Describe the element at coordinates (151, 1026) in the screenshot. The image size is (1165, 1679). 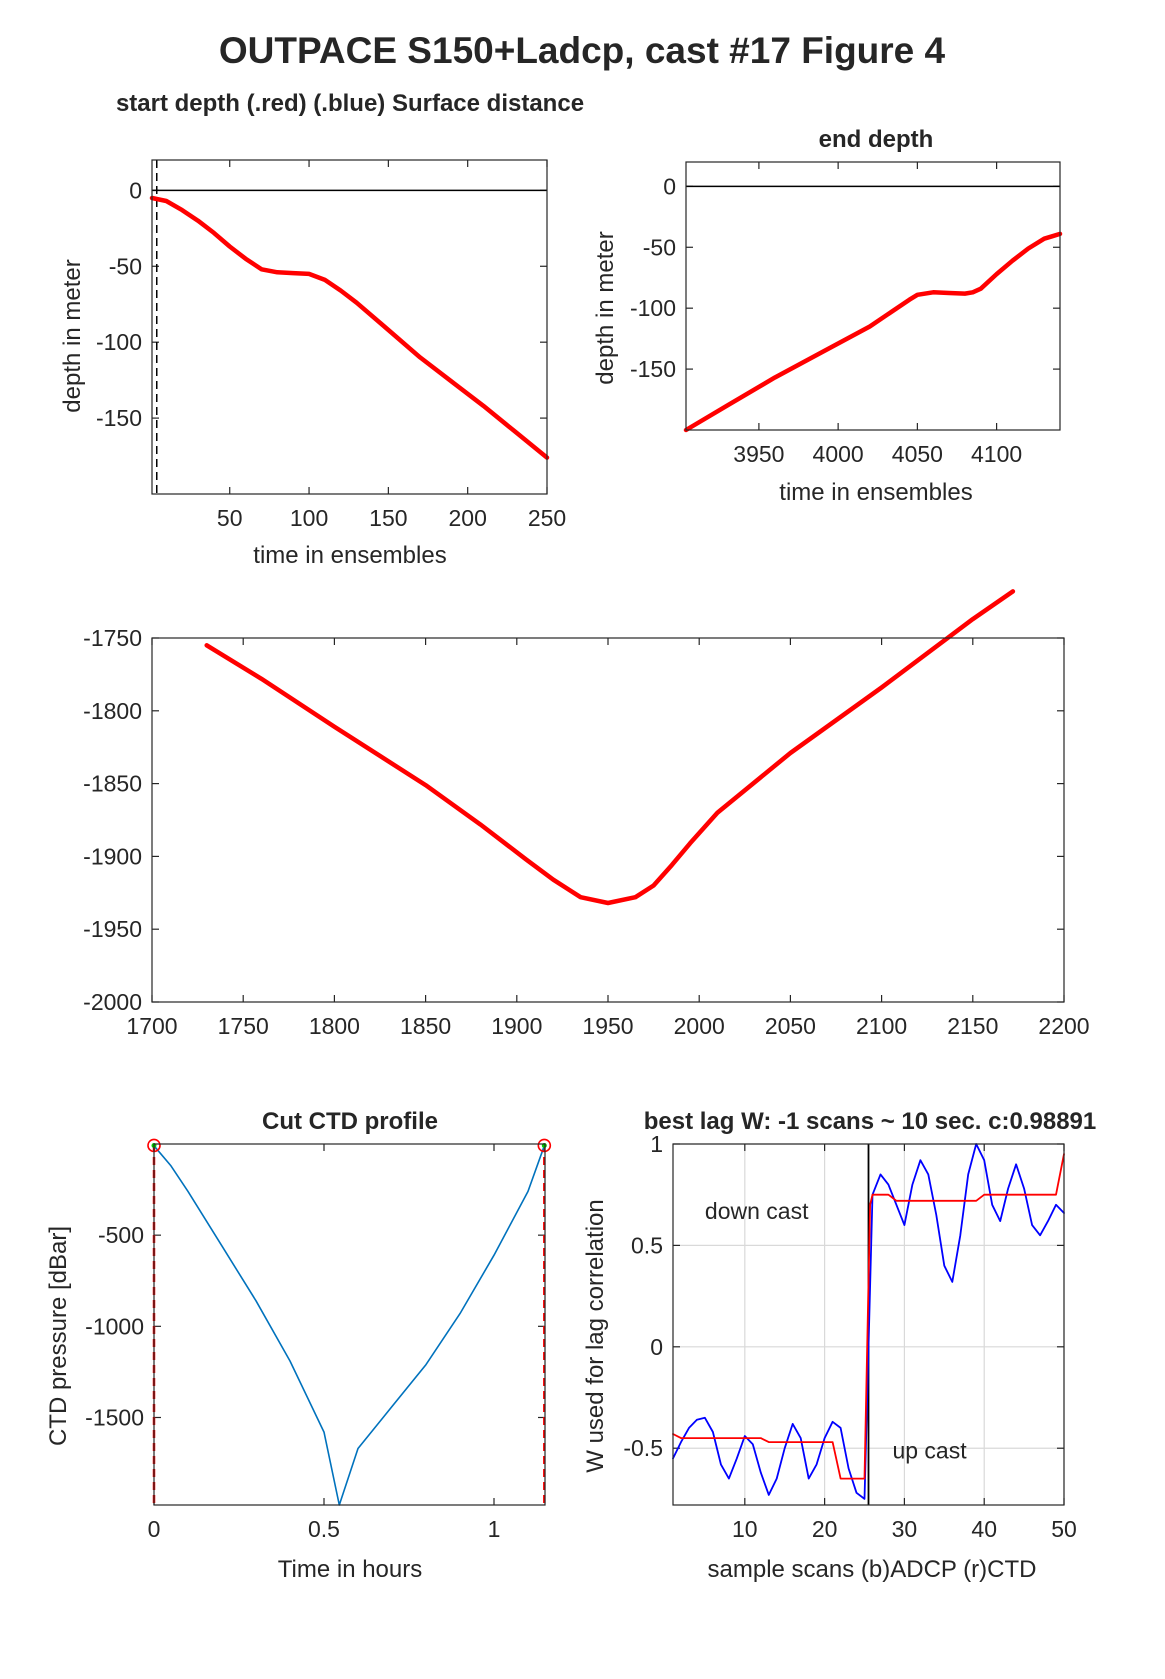
I see `x-tick-label: 1700` at that location.